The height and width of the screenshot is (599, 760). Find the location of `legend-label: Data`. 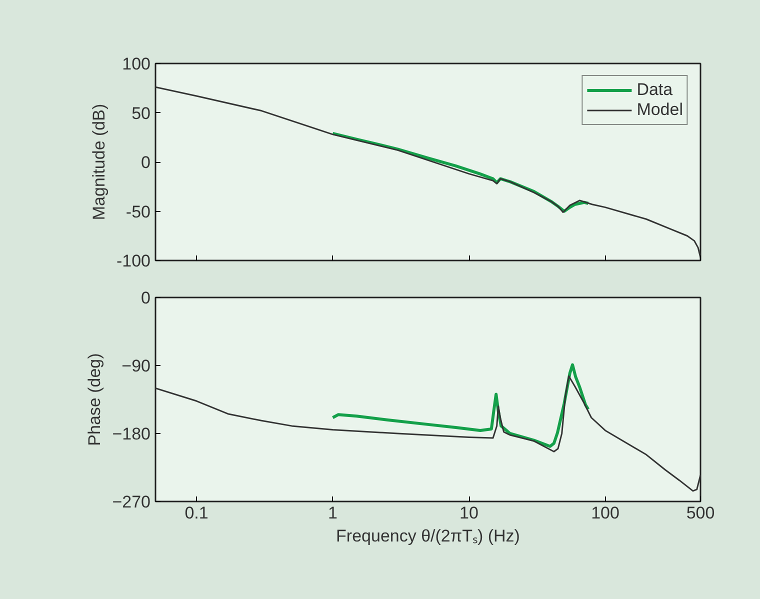

legend-label: Data is located at coordinates (654, 90).